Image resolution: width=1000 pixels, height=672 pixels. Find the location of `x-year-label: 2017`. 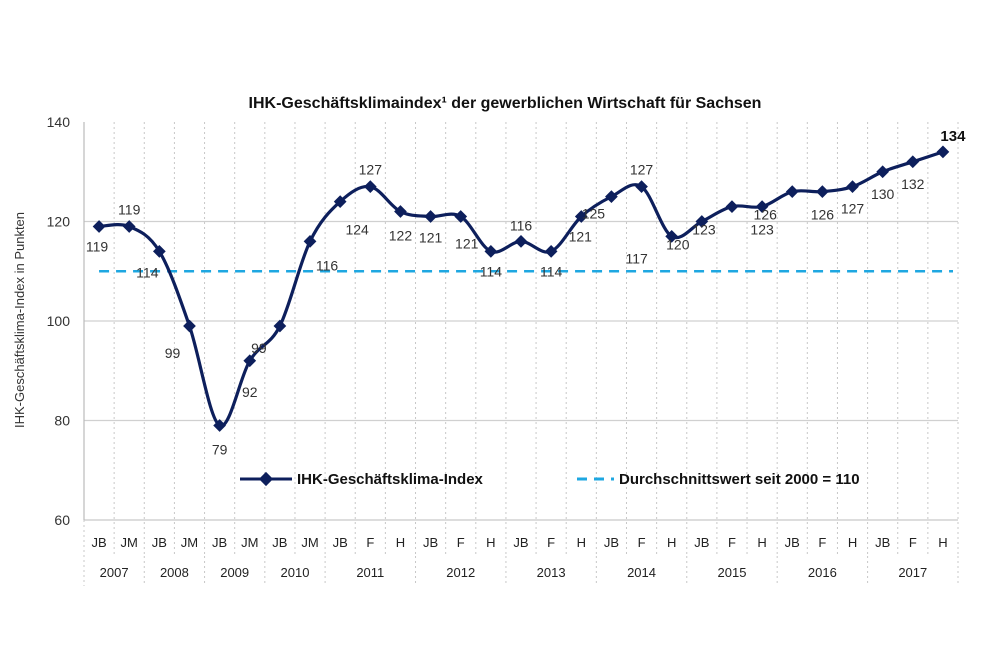

x-year-label: 2017 is located at coordinates (912, 572).